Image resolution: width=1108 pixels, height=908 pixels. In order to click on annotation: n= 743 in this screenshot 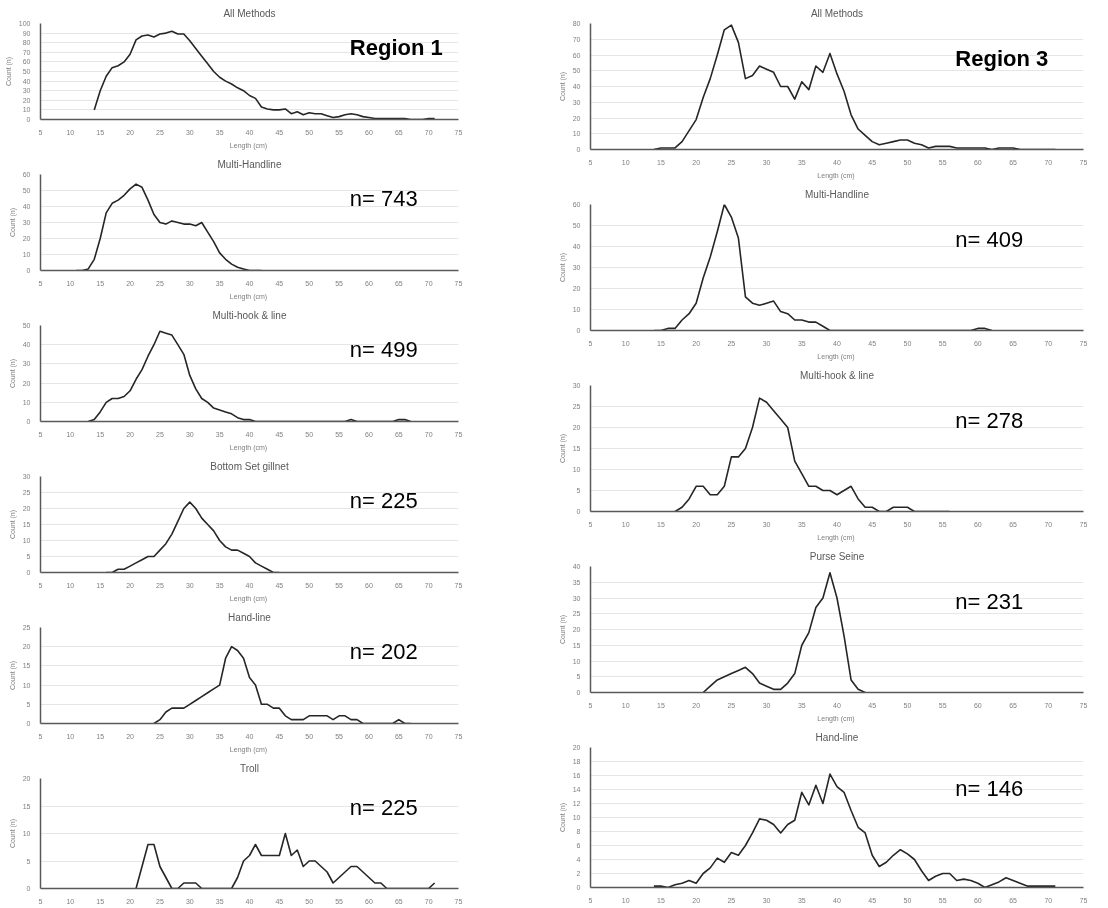, I will do `click(383, 198)`.